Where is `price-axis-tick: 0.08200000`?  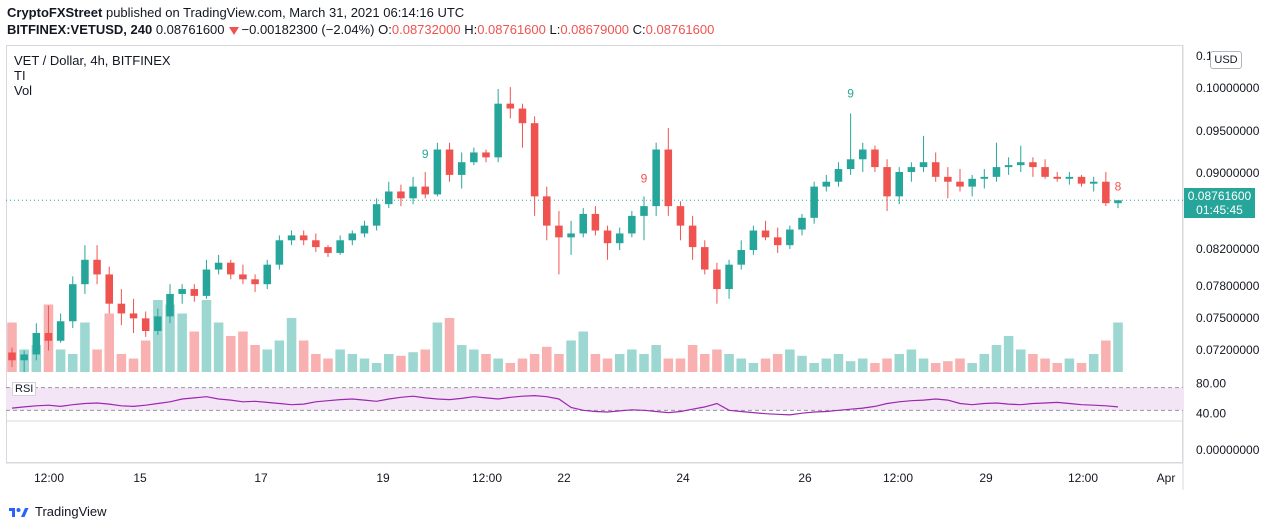
price-axis-tick: 0.08200000 is located at coordinates (1228, 249).